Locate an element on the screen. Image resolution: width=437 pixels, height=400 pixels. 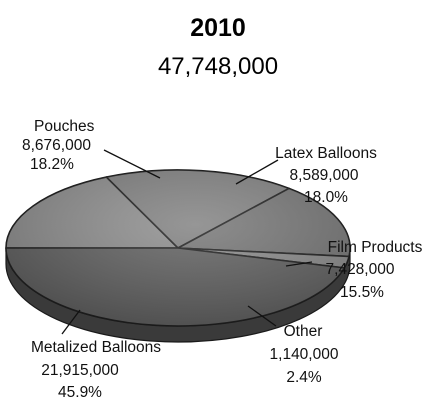
leader-line-latex-balloons is located at coordinates (257, 172).